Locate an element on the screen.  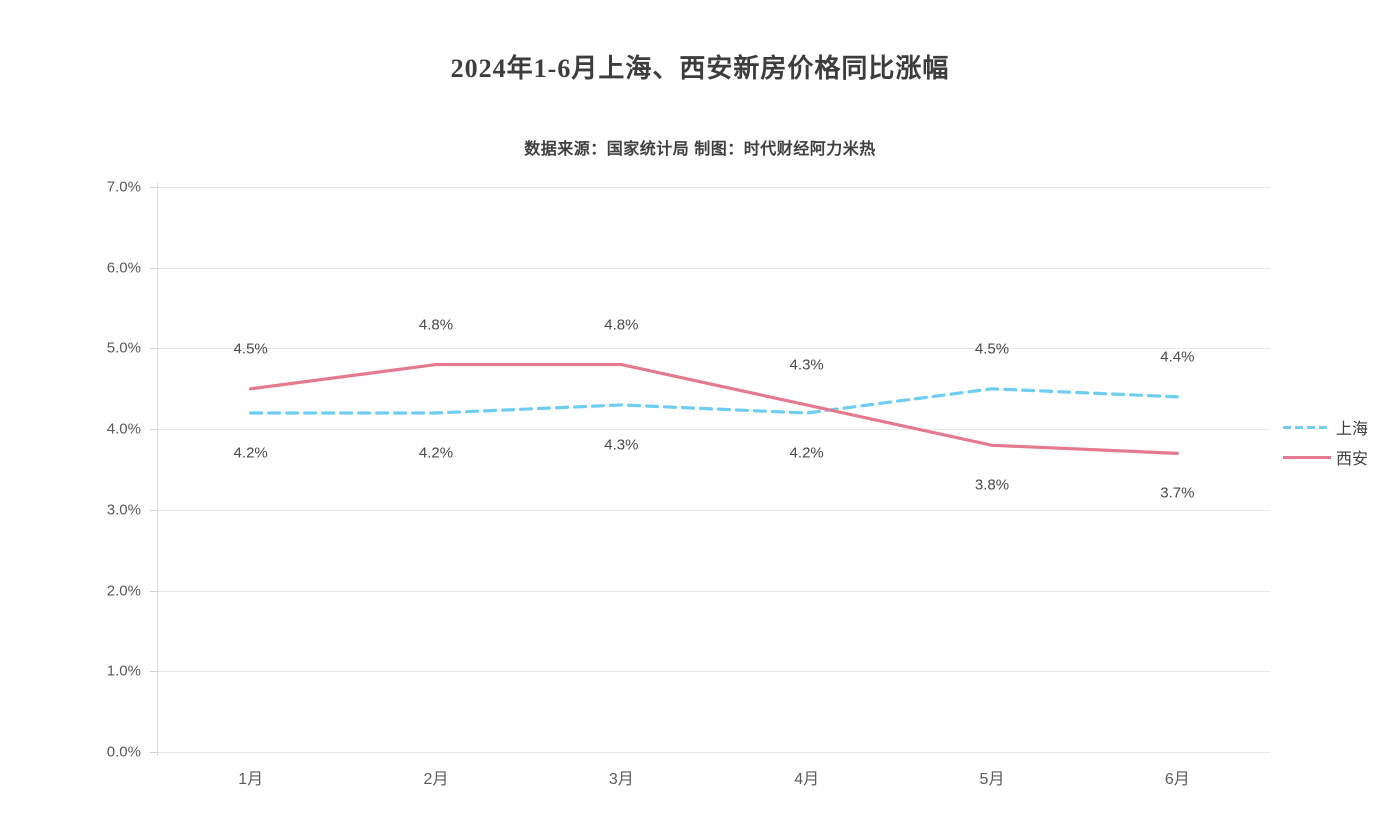
y-axis-line is located at coordinates (157, 469).